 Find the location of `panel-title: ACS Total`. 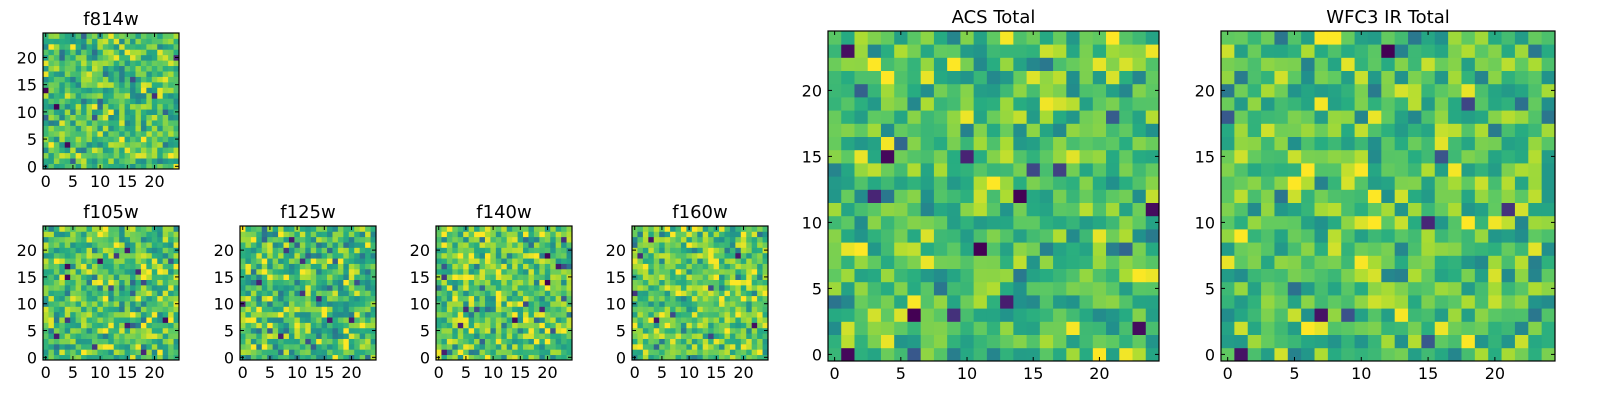

panel-title: ACS Total is located at coordinates (994, 17).